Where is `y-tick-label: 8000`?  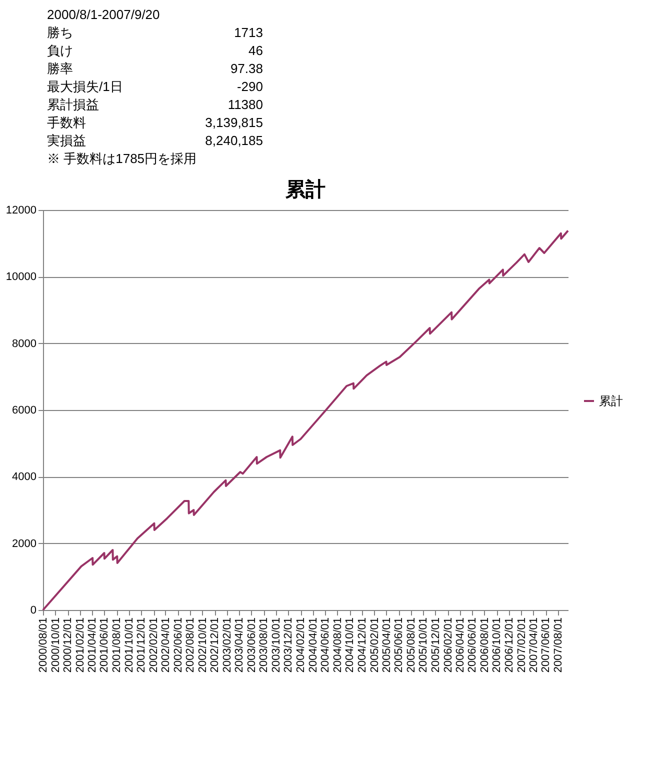 y-tick-label: 8000 is located at coordinates (24, 344).